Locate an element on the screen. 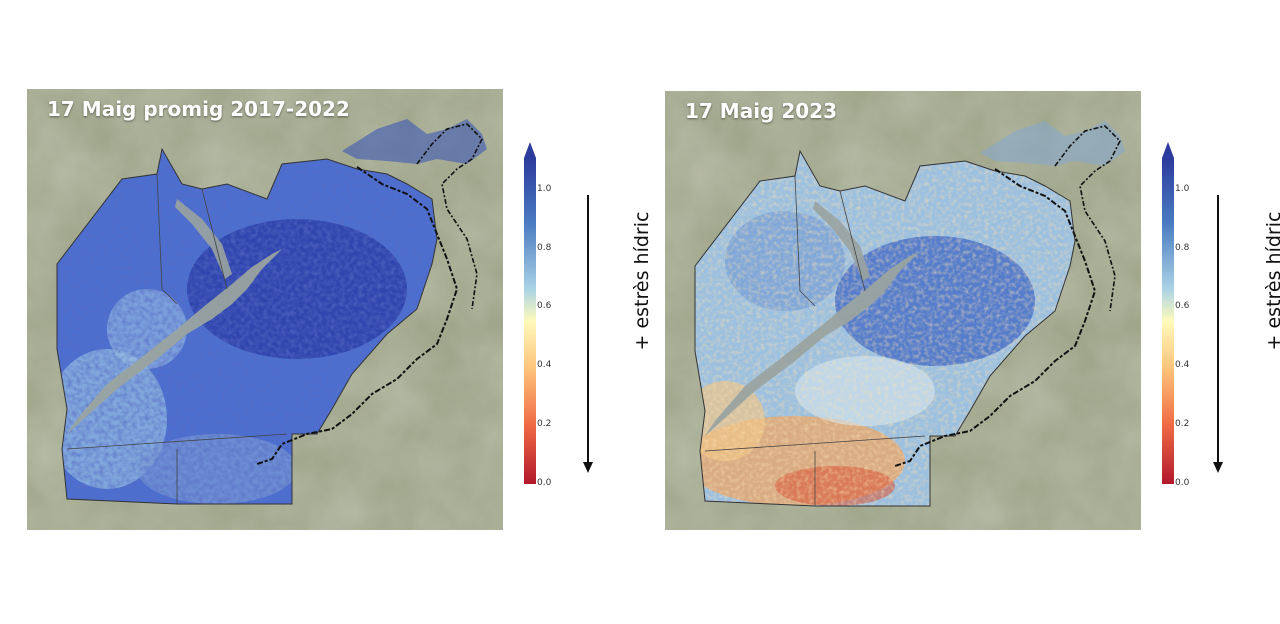  panel-title-2023: 17 Maig 2023 is located at coordinates (761, 111).